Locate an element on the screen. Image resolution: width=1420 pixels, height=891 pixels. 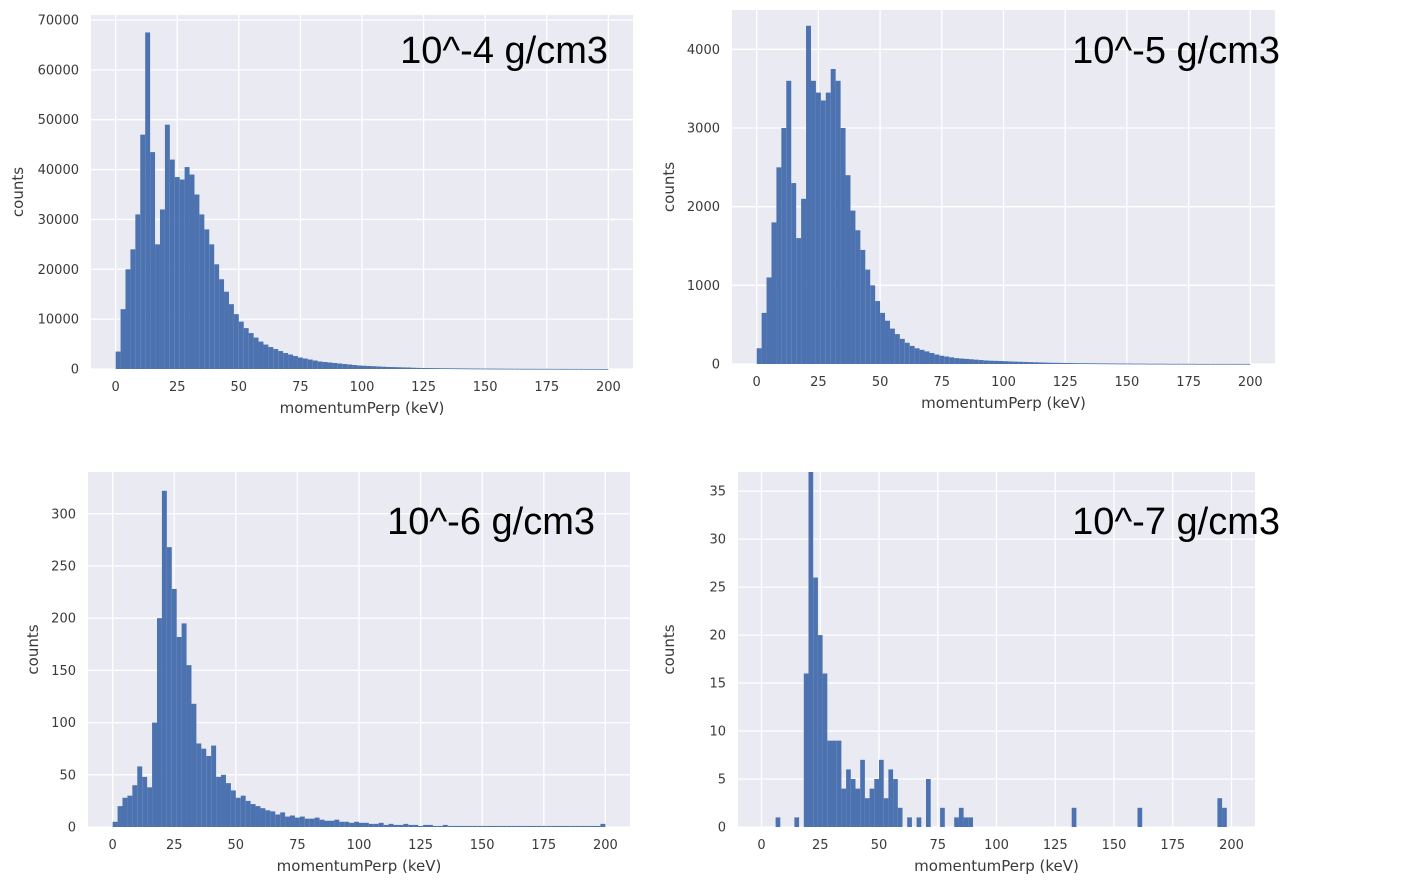
x-tick-label: 200 is located at coordinates (1250, 382).